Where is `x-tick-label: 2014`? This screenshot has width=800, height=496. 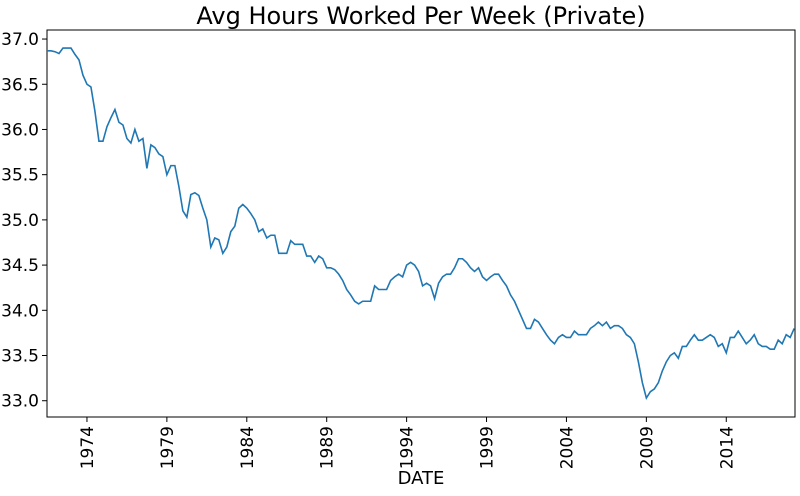
x-tick-label: 2014 is located at coordinates (727, 447).